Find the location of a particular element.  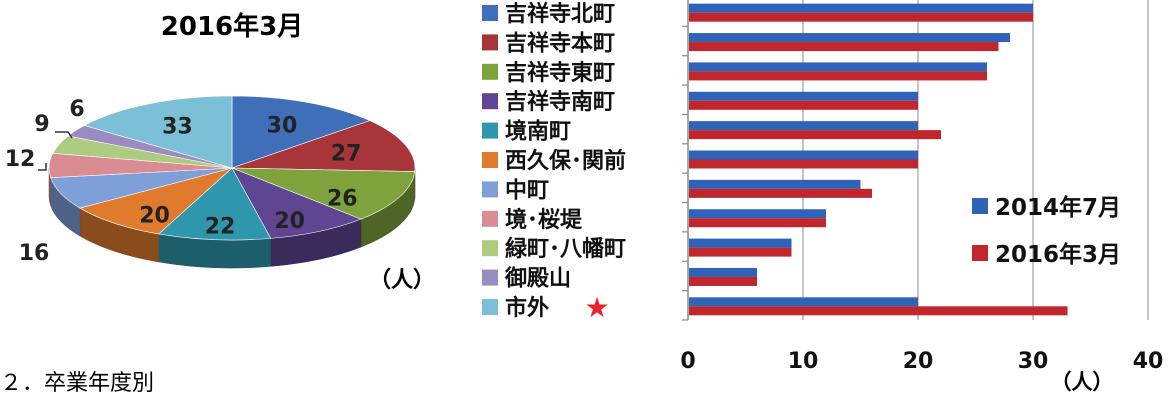

pie-title: 2016年3月 is located at coordinates (232, 26).